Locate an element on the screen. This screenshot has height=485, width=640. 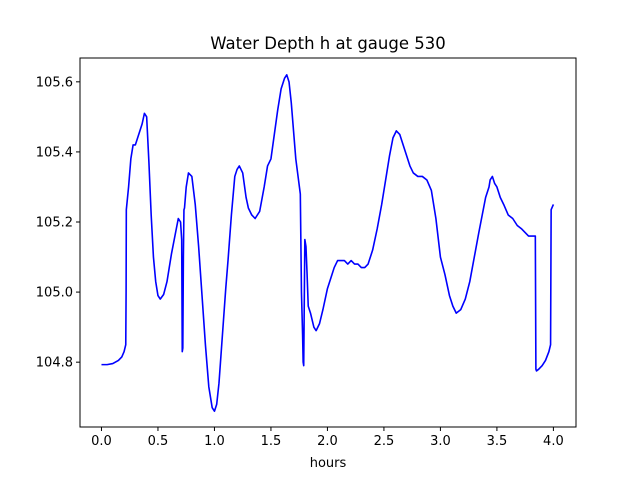
x-tick-label: 1.0 is located at coordinates (214, 441).